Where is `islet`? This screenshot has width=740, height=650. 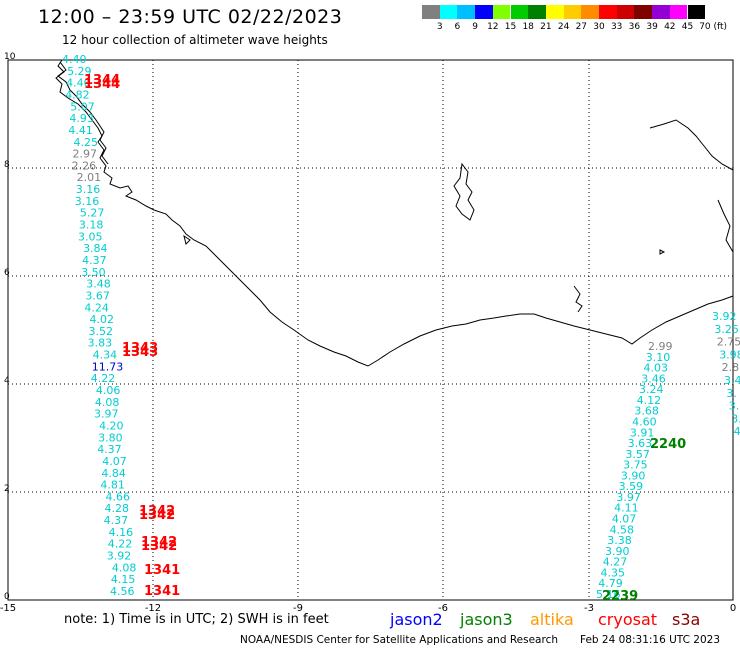
islet is located at coordinates (424, 244).